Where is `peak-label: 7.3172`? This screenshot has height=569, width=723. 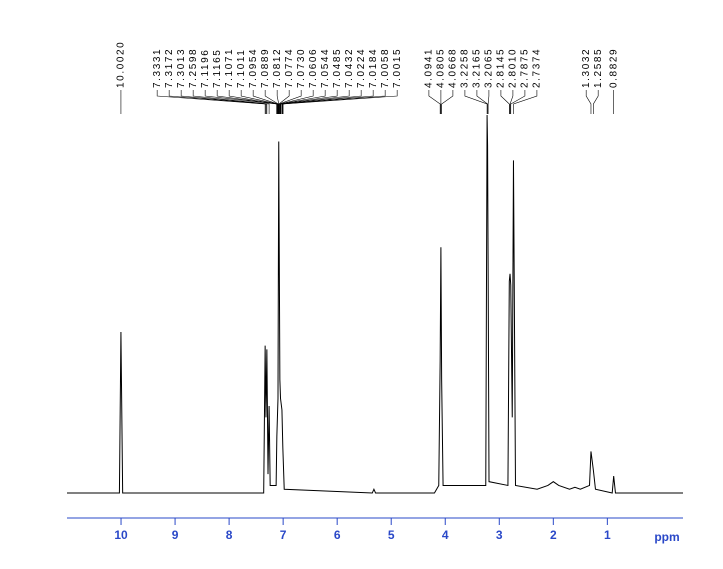 peak-label: 7.3172 is located at coordinates (169, 68).